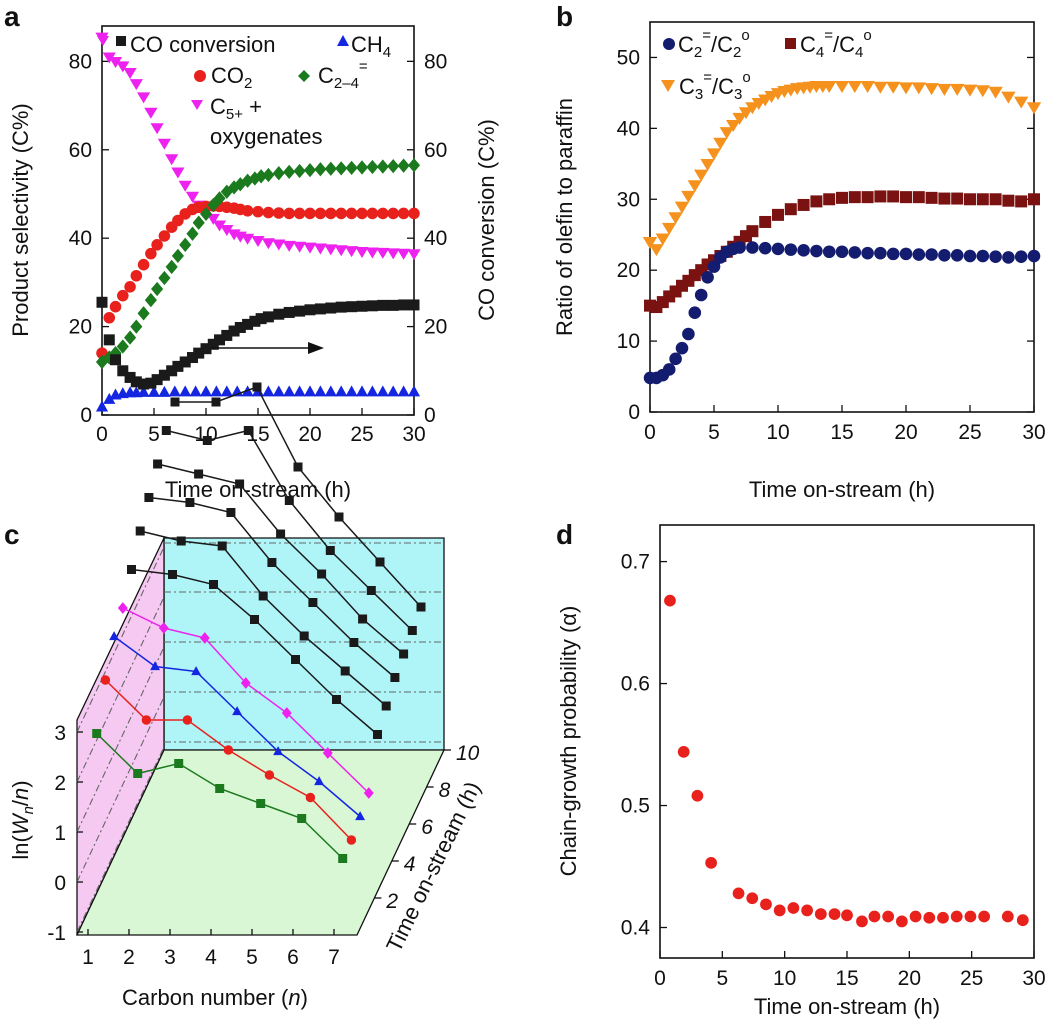 The width and height of the screenshot is (1050, 1022). What do you see at coordinates (231, 77) in the screenshot?
I see `legend-co2: CO2` at bounding box center [231, 77].